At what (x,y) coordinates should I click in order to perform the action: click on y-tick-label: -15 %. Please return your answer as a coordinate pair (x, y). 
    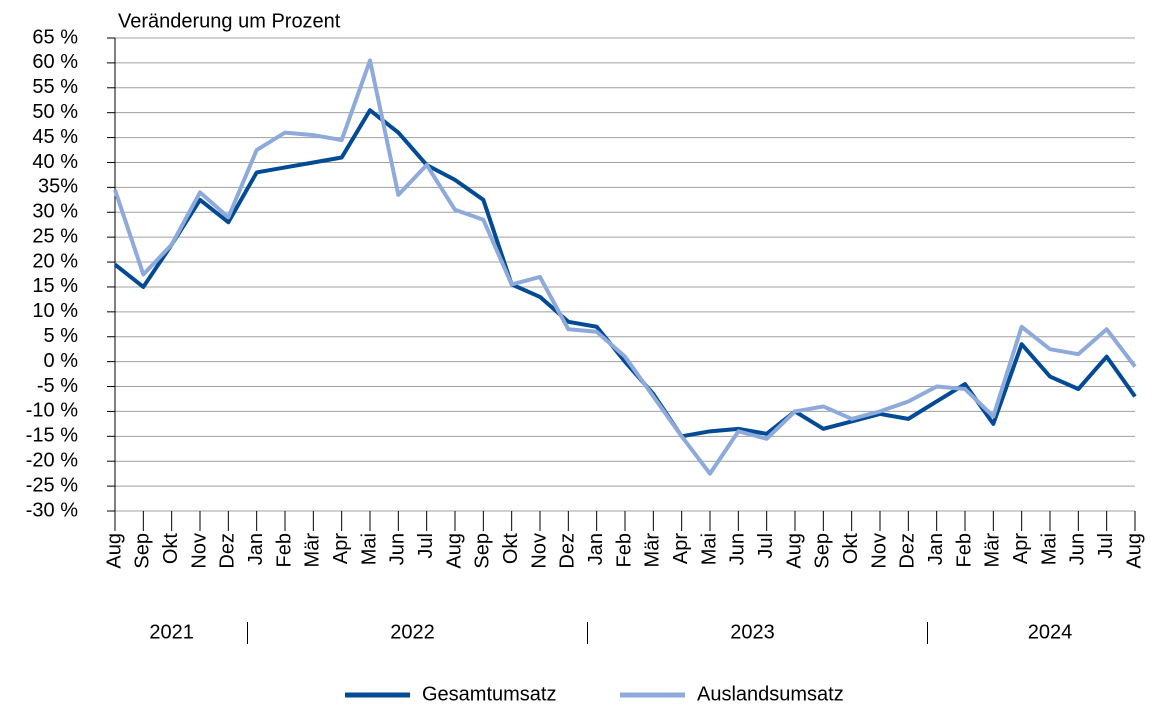
    Looking at the image, I should click on (52, 436).